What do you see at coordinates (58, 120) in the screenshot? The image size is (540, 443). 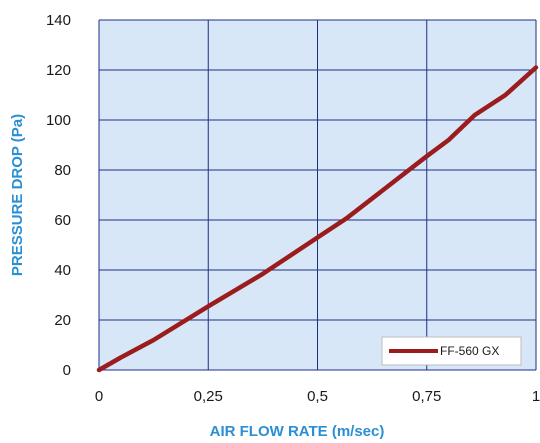 I see `y-tick-label: 100` at bounding box center [58, 120].